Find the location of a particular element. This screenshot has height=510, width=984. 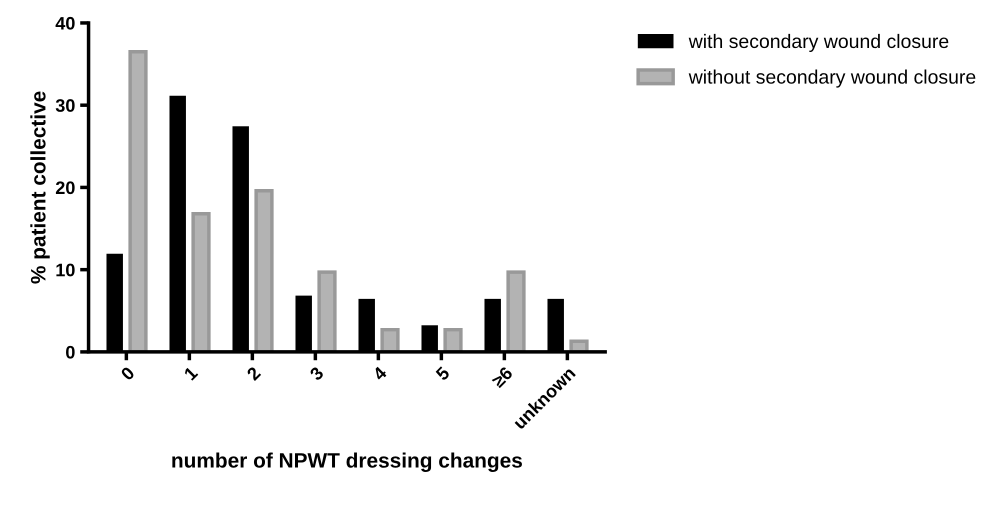

x-tick-label: ≥6 is located at coordinates (502, 377).